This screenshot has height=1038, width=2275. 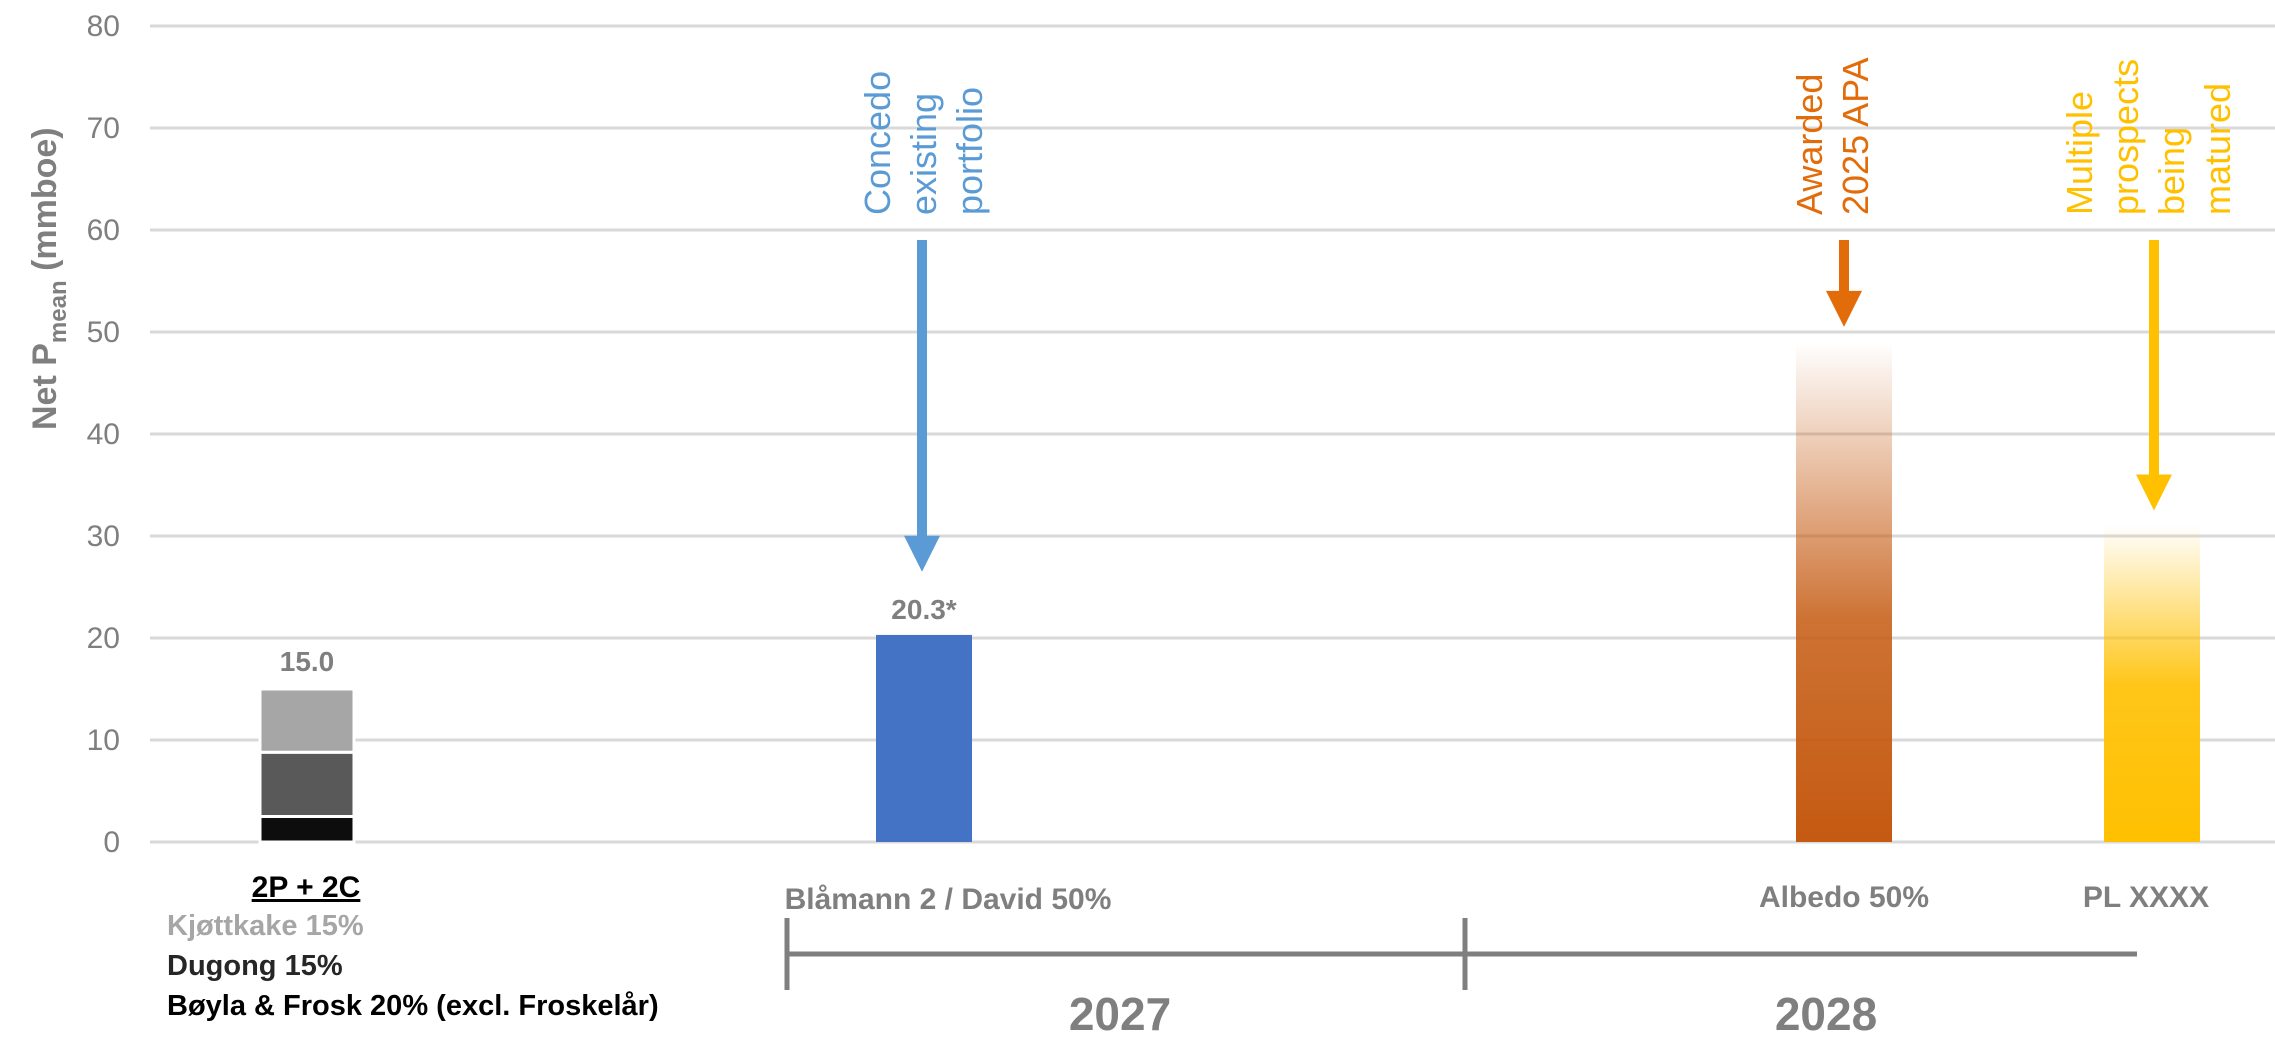 I want to click on annotation-0-line-0: Concedo, so click(x=877, y=143).